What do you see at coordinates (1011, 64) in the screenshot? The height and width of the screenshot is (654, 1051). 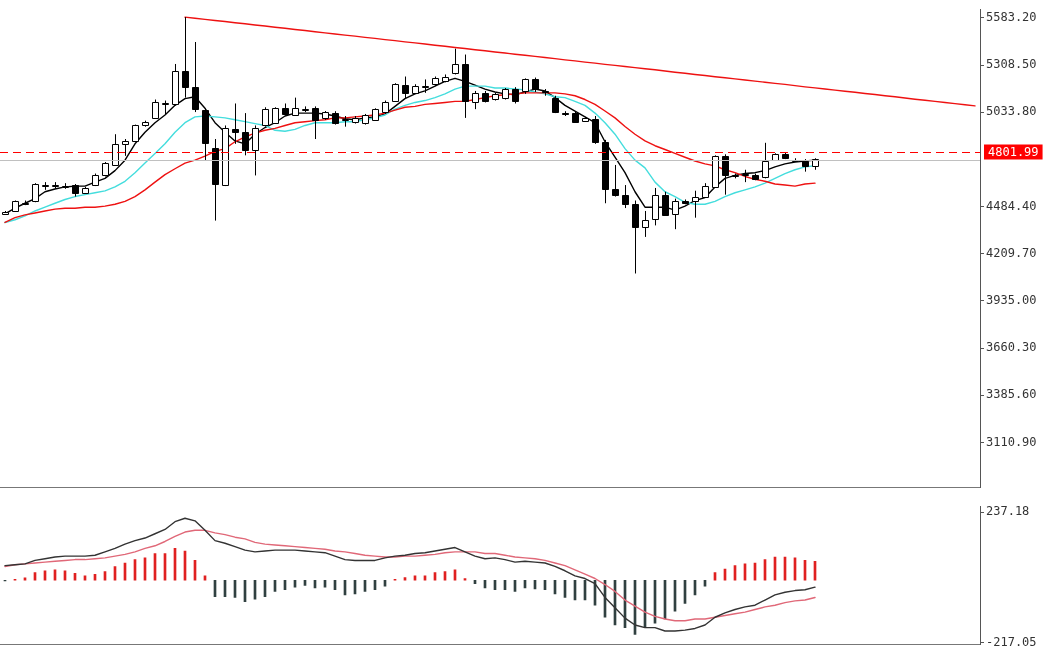 I see `y-tick-label: 5308.50` at bounding box center [1011, 64].